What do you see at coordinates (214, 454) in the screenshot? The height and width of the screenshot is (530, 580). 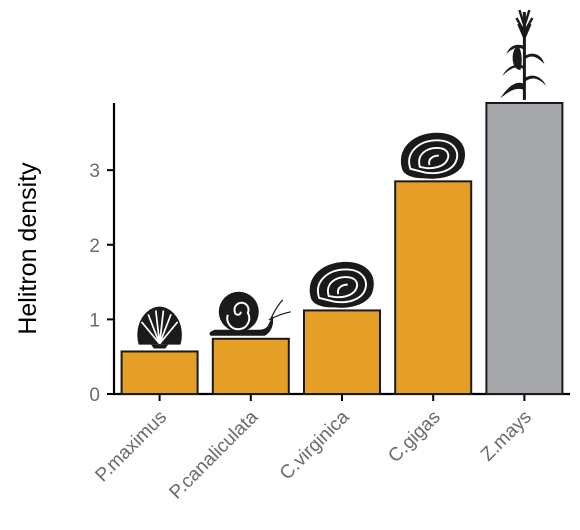 I see `x-tick-label: P.canaliculata` at bounding box center [214, 454].